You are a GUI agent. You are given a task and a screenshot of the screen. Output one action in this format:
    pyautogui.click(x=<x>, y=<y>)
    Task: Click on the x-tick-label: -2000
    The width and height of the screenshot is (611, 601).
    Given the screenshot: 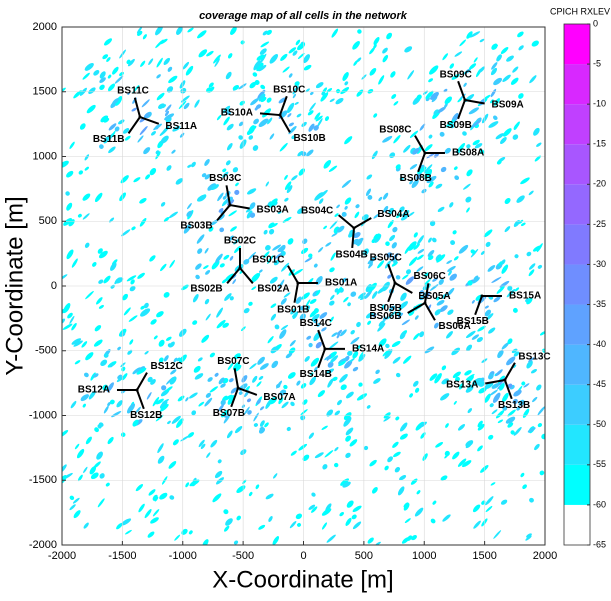 What is the action you would take?
    pyautogui.click(x=62, y=556)
    